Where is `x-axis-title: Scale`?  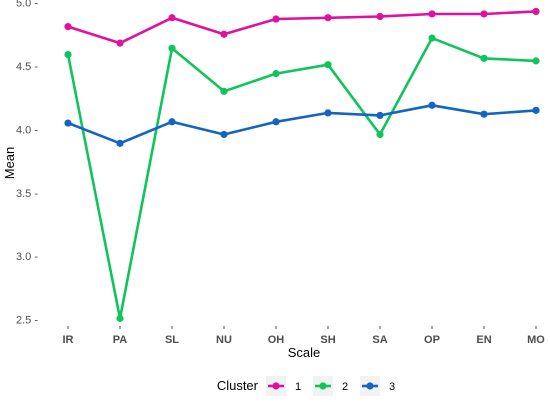
x-axis-title: Scale is located at coordinates (304, 352).